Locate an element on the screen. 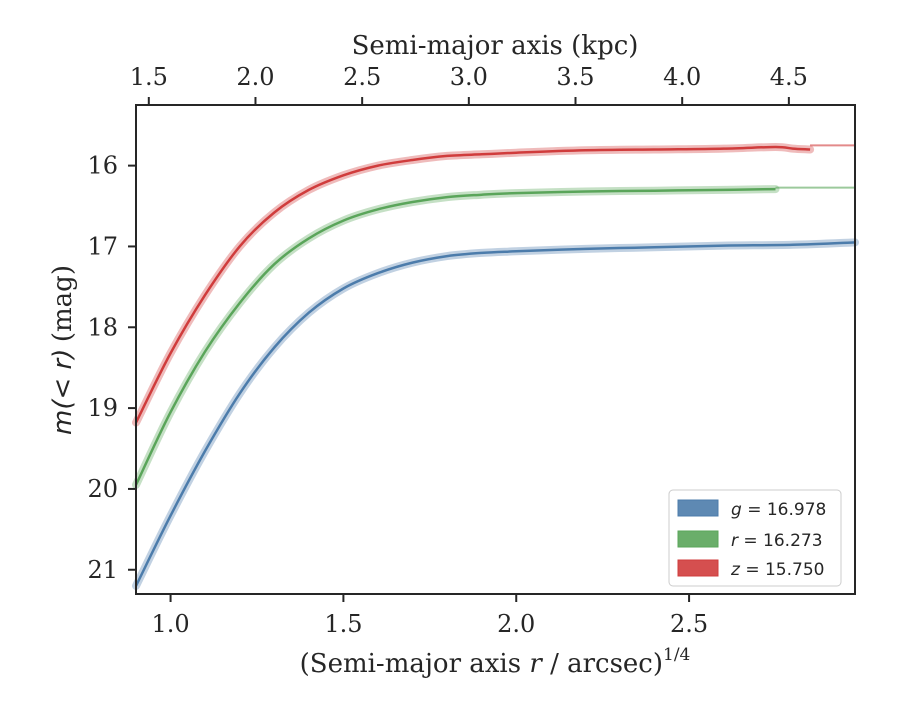 The height and width of the screenshot is (705, 900). legend-item-g: g = 16.978 is located at coordinates (751, 509).